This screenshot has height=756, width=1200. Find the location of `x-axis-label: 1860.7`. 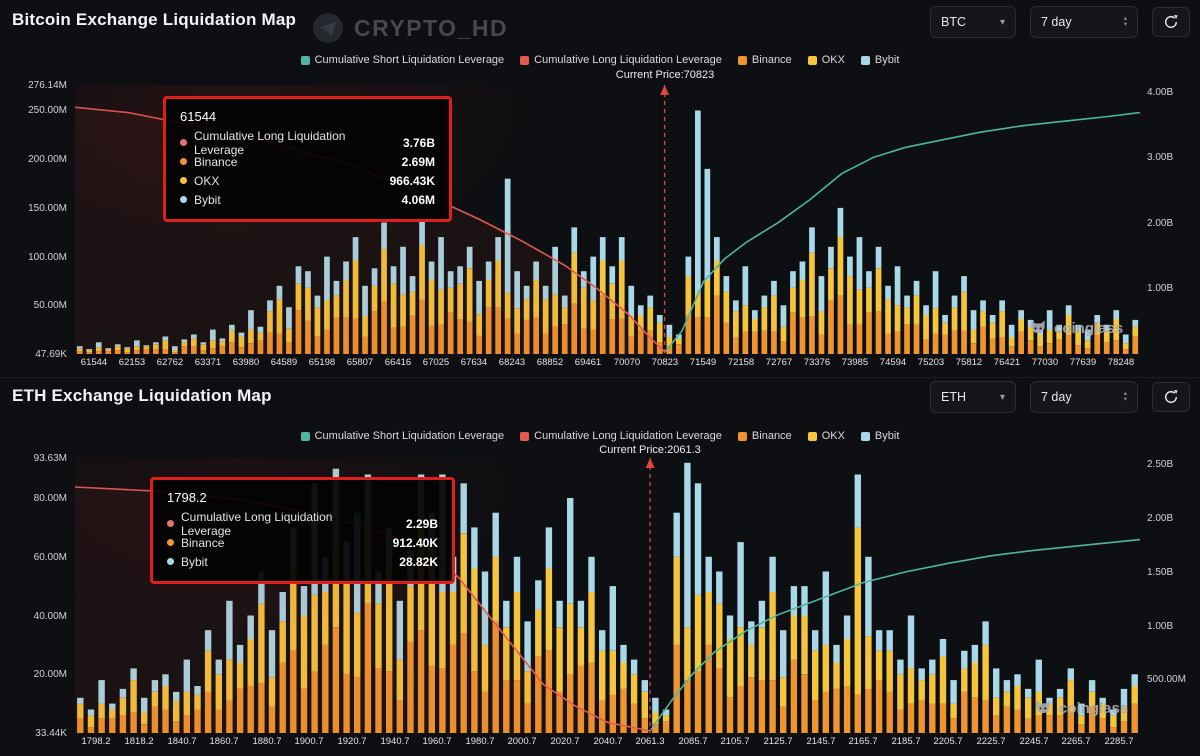

x-axis-label: 1860.7 is located at coordinates (224, 741).